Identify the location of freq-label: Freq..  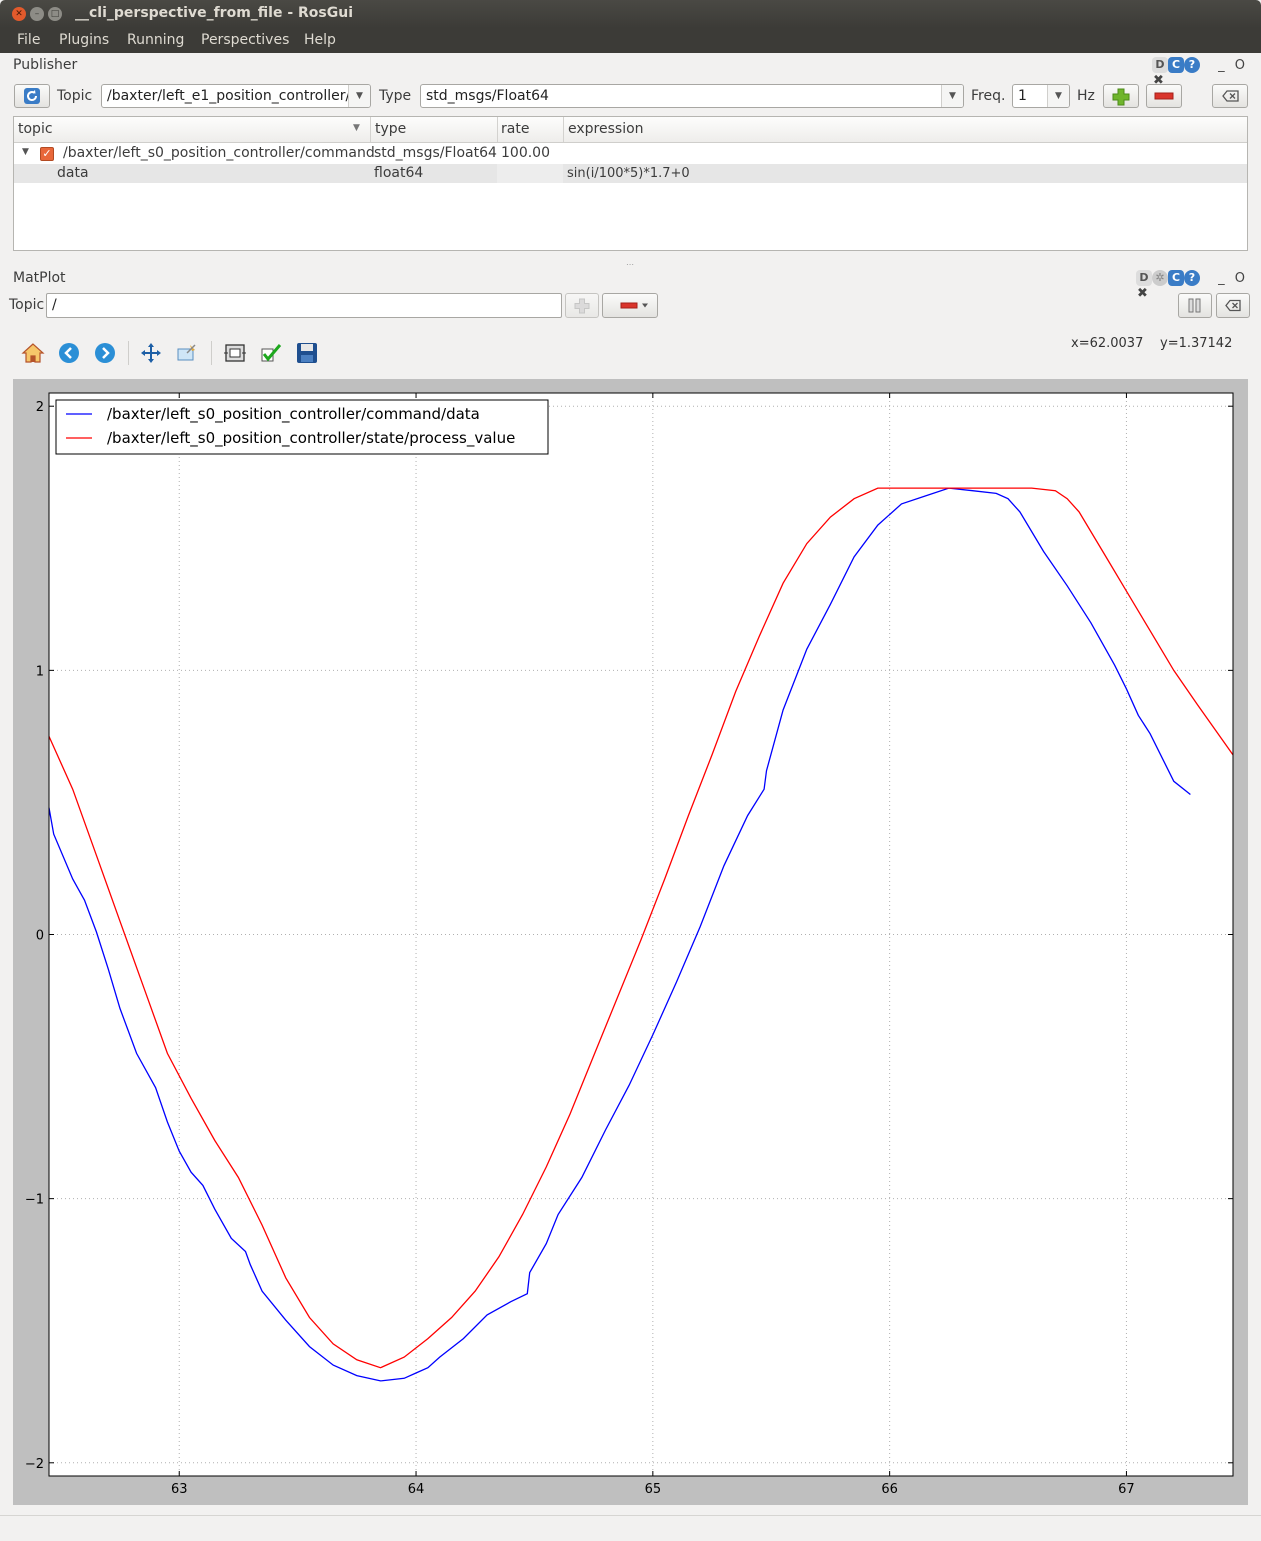
(988, 96).